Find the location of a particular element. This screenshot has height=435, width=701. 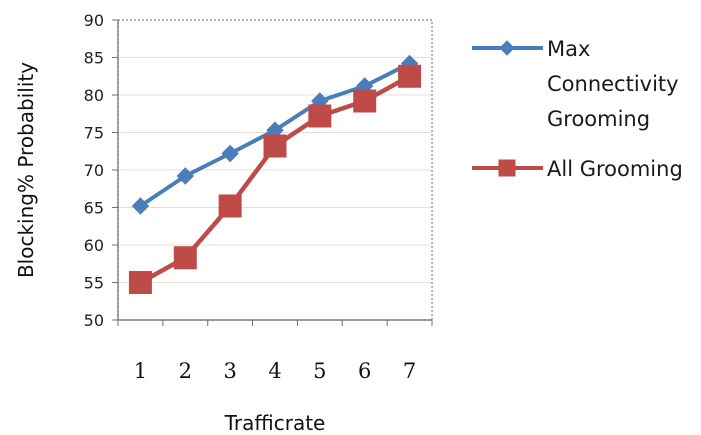

y-tick-labels: 50 55 60 65 70 75 80 85 90 is located at coordinates (94, 170).